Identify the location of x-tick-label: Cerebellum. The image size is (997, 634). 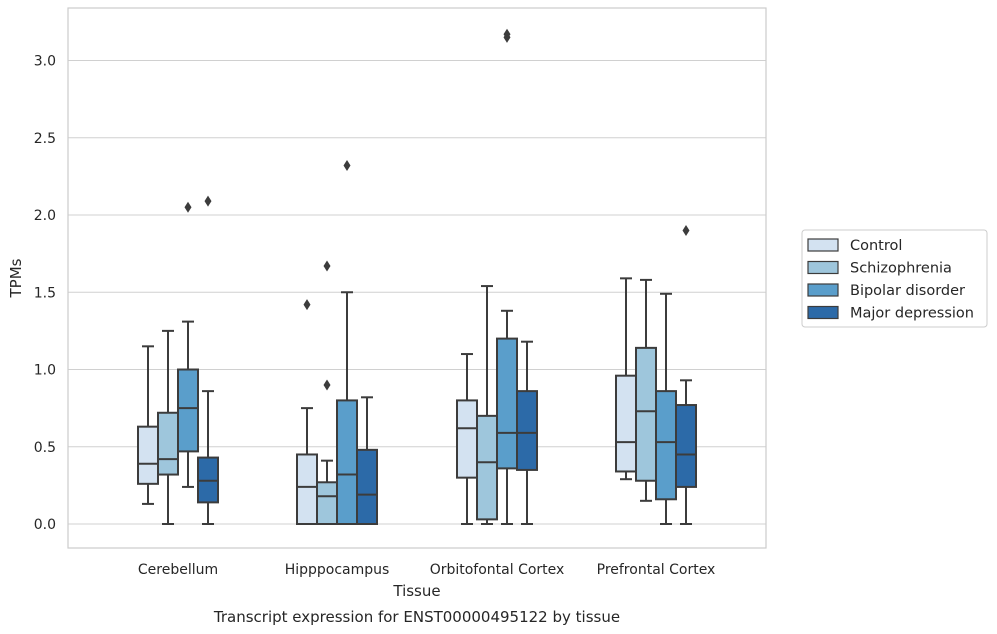
(178, 570).